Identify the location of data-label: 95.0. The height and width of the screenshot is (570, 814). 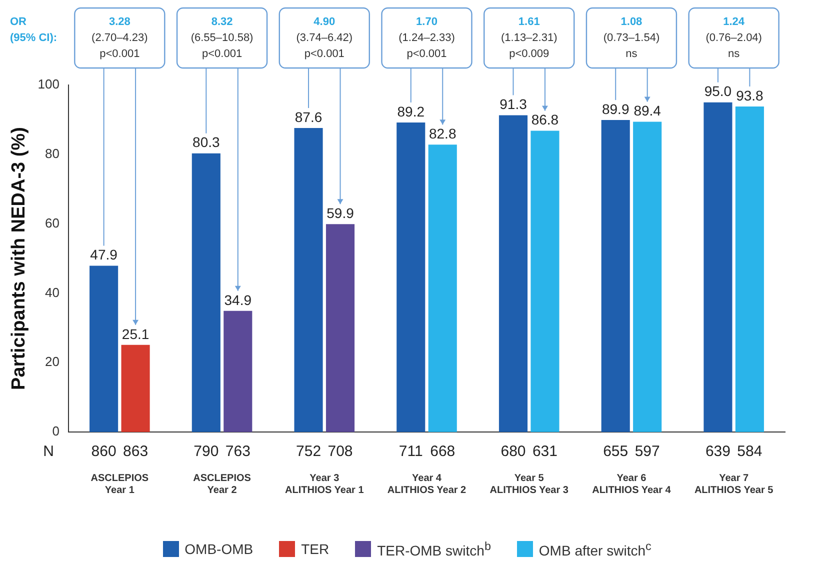
(718, 91).